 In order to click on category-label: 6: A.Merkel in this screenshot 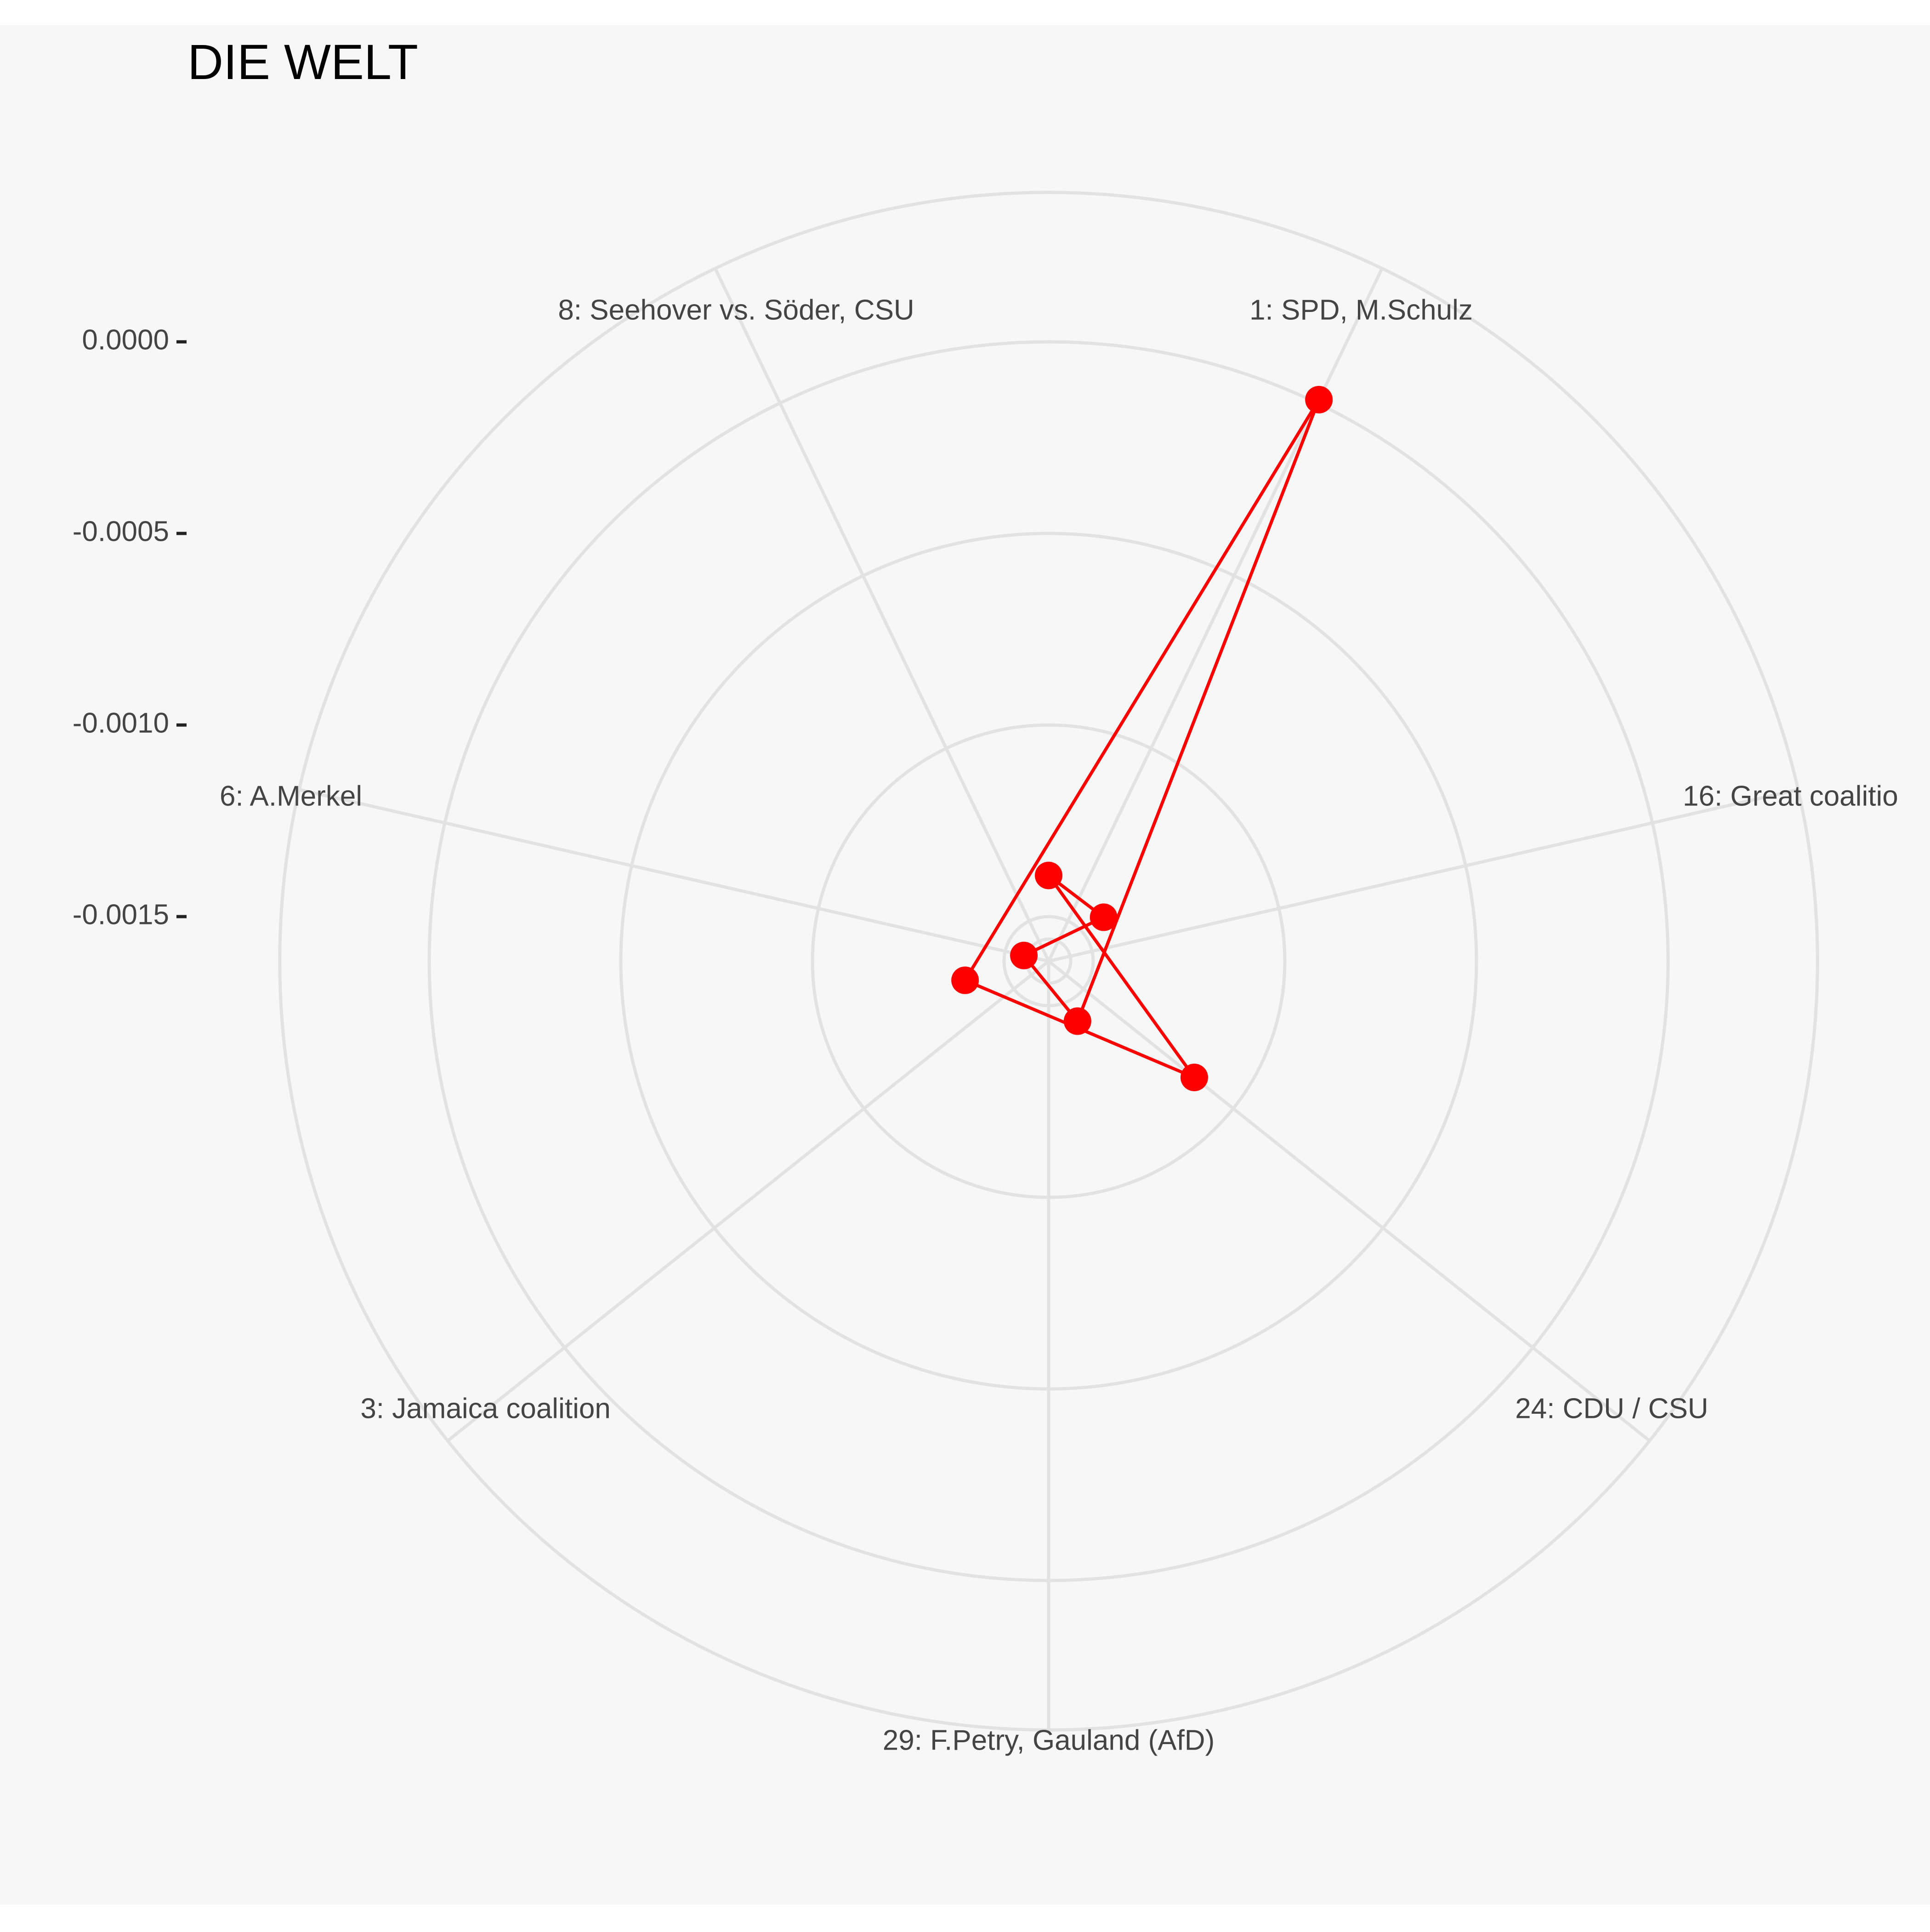, I will do `click(291, 796)`.